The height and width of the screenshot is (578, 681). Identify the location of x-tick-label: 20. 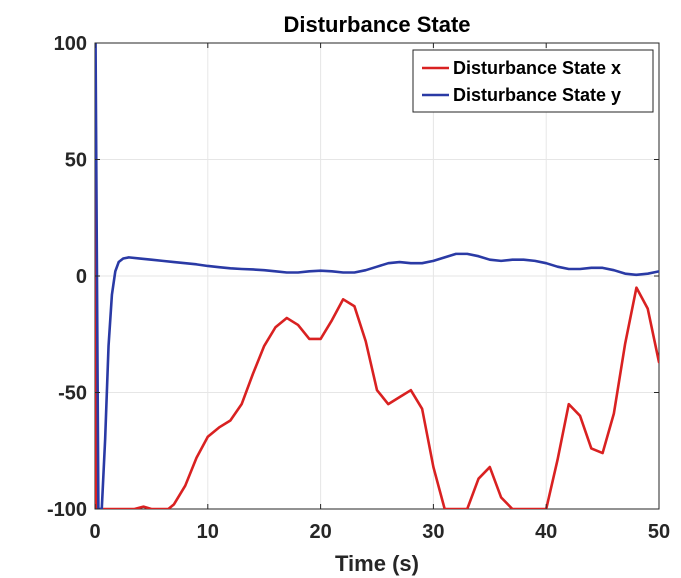
(320, 532).